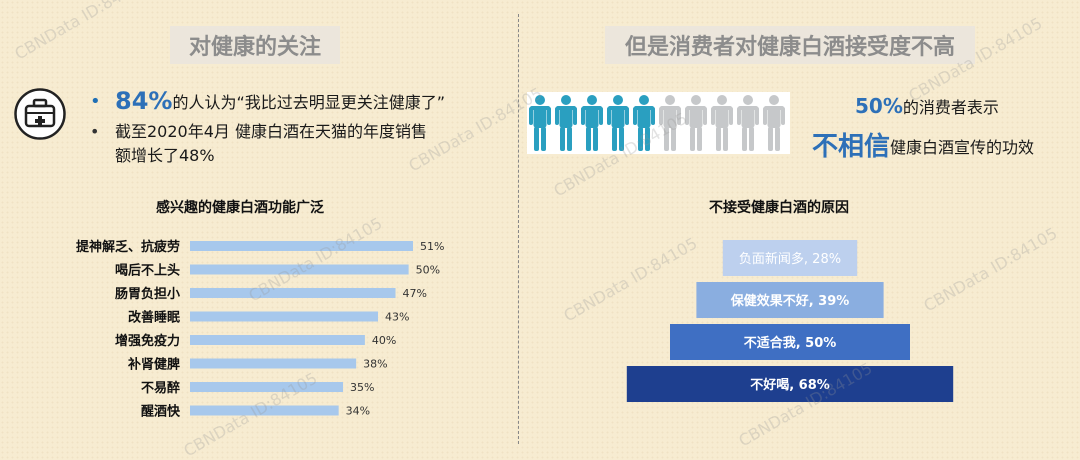  What do you see at coordinates (153, 365) in the screenshot?
I see `bar-category-label: 补肾健脾` at bounding box center [153, 365].